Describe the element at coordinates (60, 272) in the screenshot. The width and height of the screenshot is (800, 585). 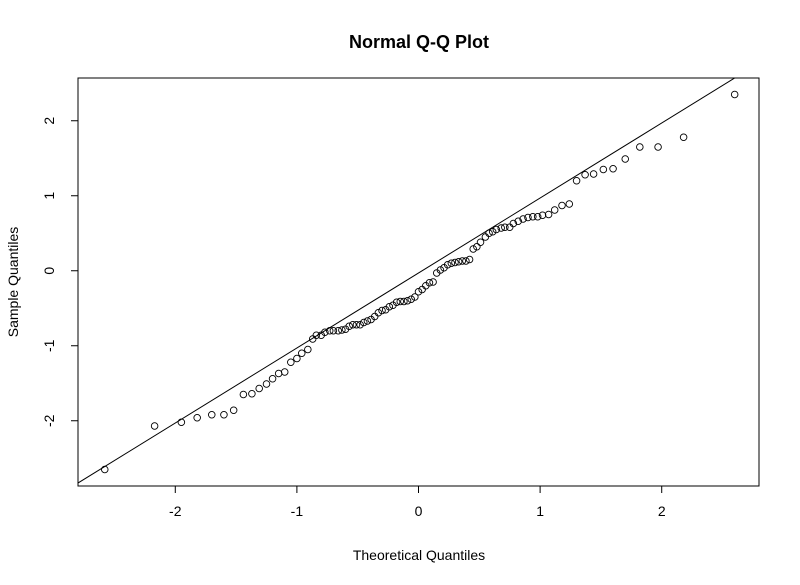
I see `y-axis: -2 -1 0 1 2` at that location.